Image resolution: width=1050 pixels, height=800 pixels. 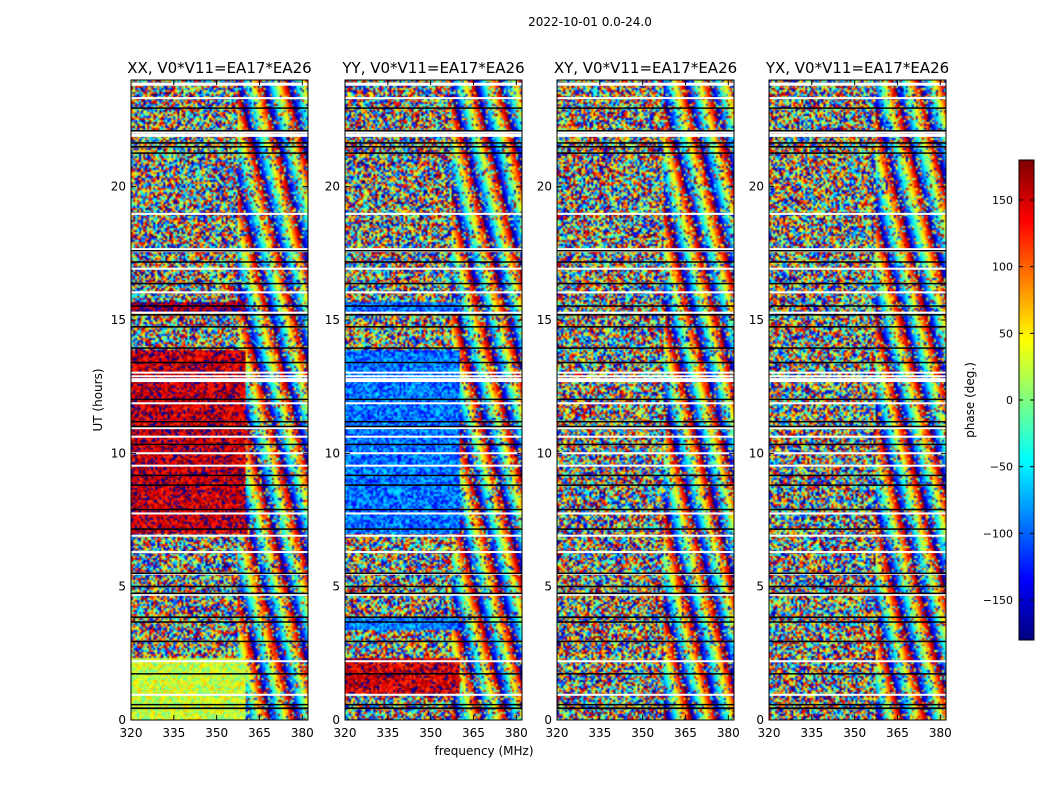 What do you see at coordinates (590, 22) in the screenshot?
I see `figure-suptitle: 2022-10-01 0.0-24.0` at bounding box center [590, 22].